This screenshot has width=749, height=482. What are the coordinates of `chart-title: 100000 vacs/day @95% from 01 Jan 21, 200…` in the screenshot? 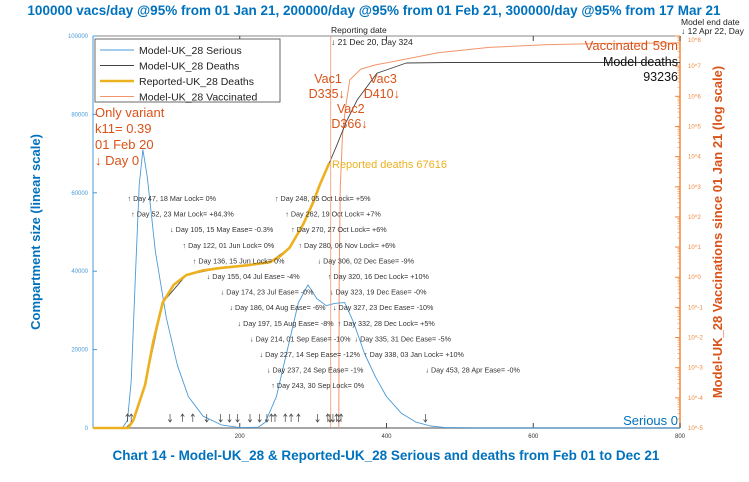 It's located at (374, 10).